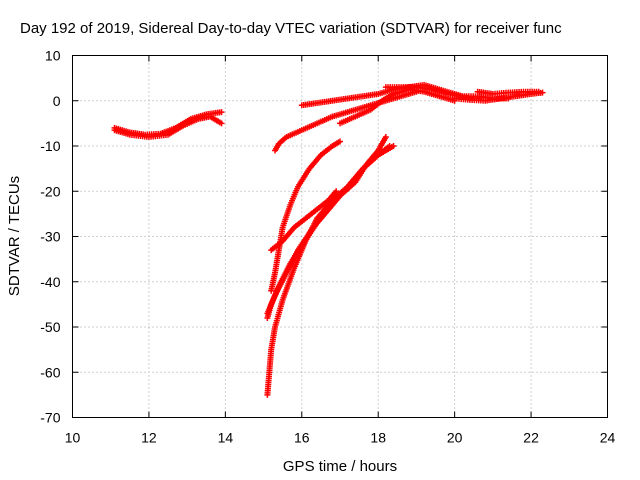 The height and width of the screenshot is (480, 640). Describe the element at coordinates (378, 438) in the screenshot. I see `x-tick-label: 18` at that location.